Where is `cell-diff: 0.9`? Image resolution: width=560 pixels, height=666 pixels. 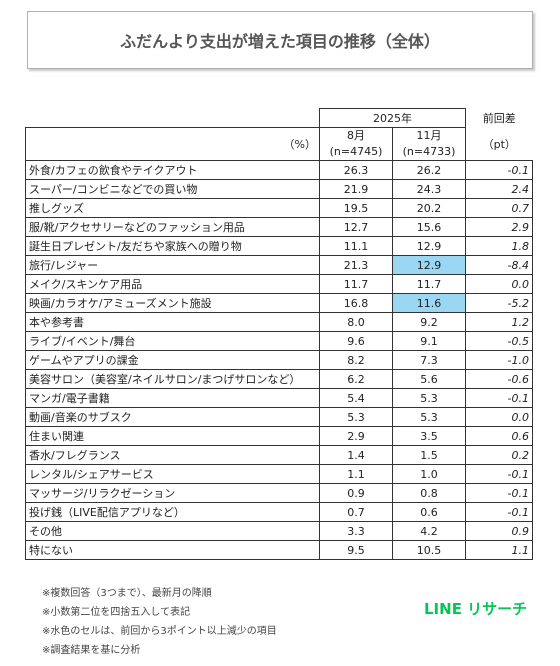 cell-diff: 0.9 is located at coordinates (499, 531).